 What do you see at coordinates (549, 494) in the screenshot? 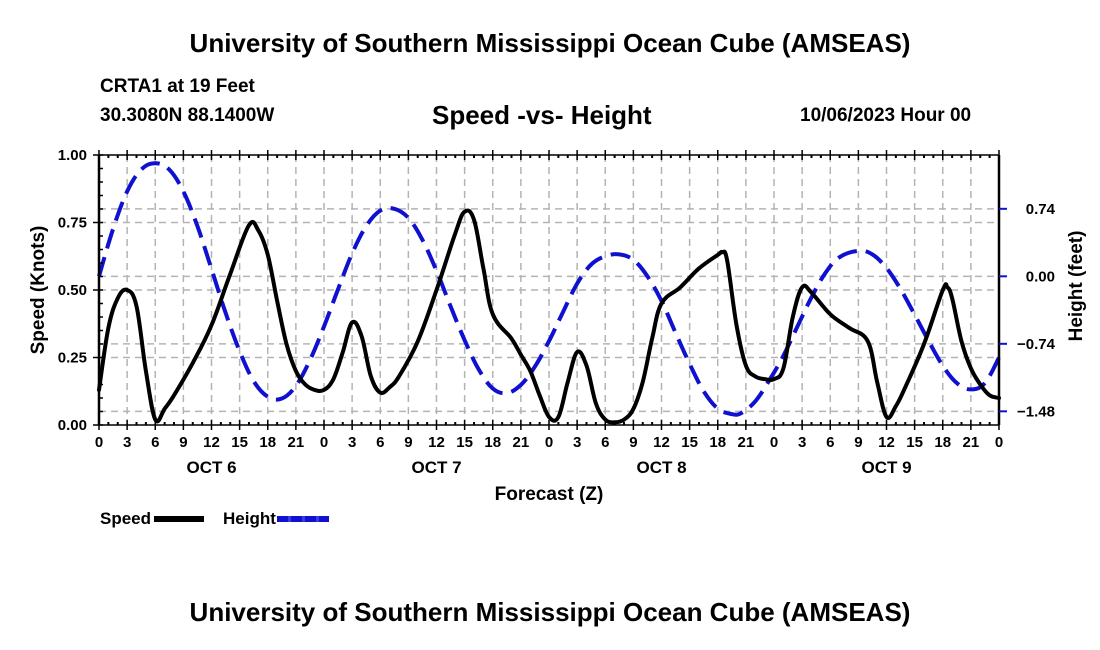
I see `x-axis-title: Forecast (Z)` at bounding box center [549, 494].